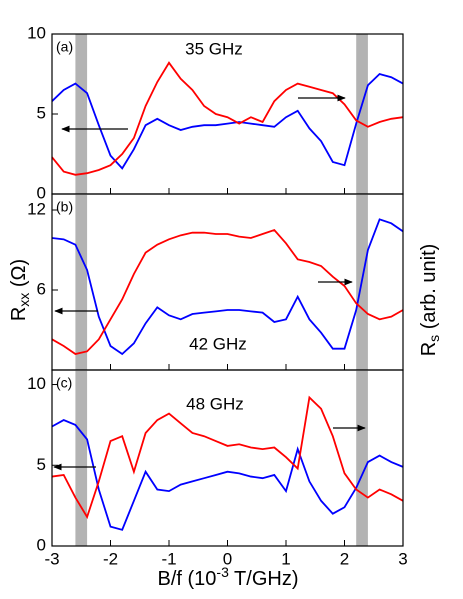 The width and height of the screenshot is (463, 599). I want to click on x-tick-label: -2, so click(110, 558).